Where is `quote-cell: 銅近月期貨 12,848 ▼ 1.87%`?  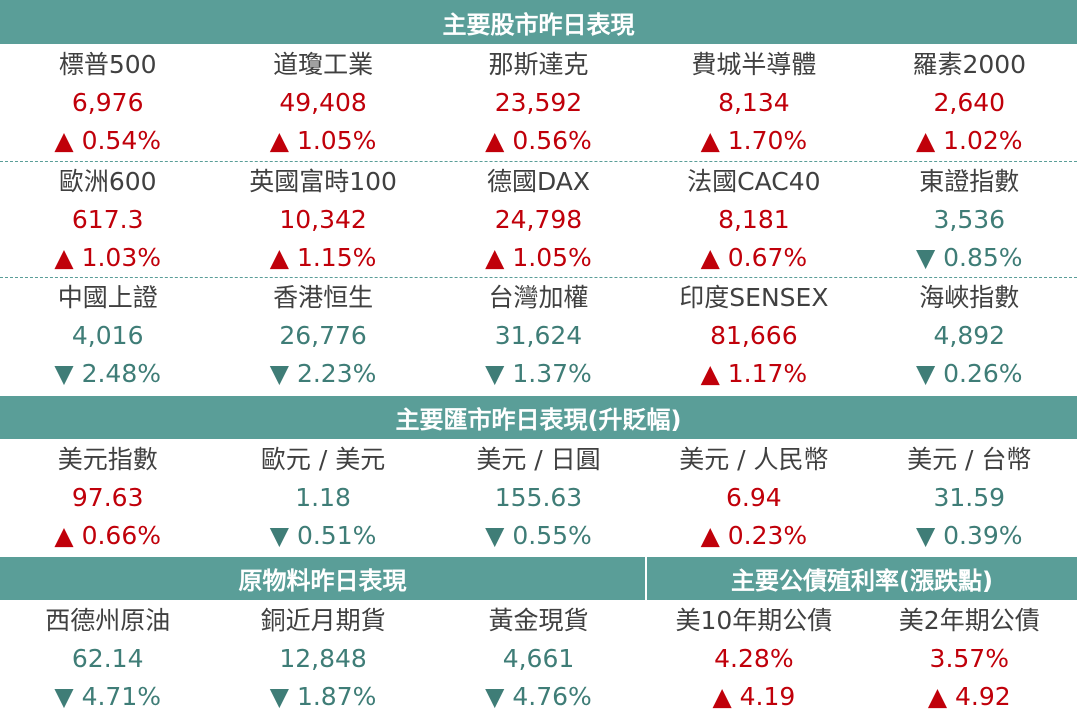
quote-cell: 銅近月期貨 12,848 ▼ 1.87% is located at coordinates (322, 659).